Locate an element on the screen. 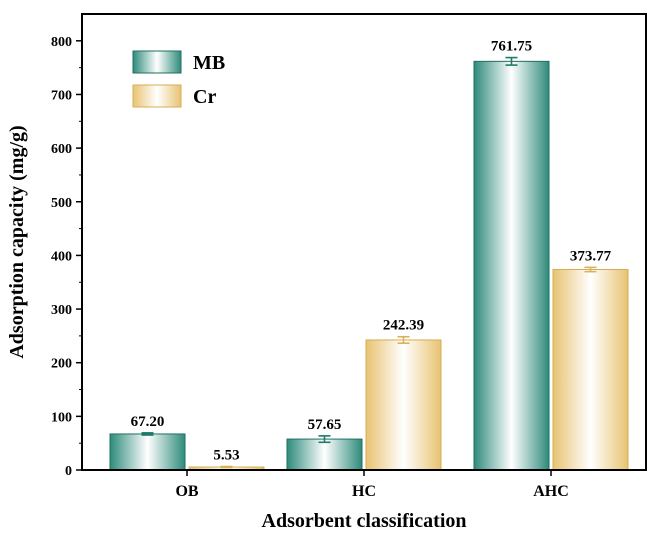 The width and height of the screenshot is (658, 543). data-label-cr-hc: 242.39 is located at coordinates (403, 326).